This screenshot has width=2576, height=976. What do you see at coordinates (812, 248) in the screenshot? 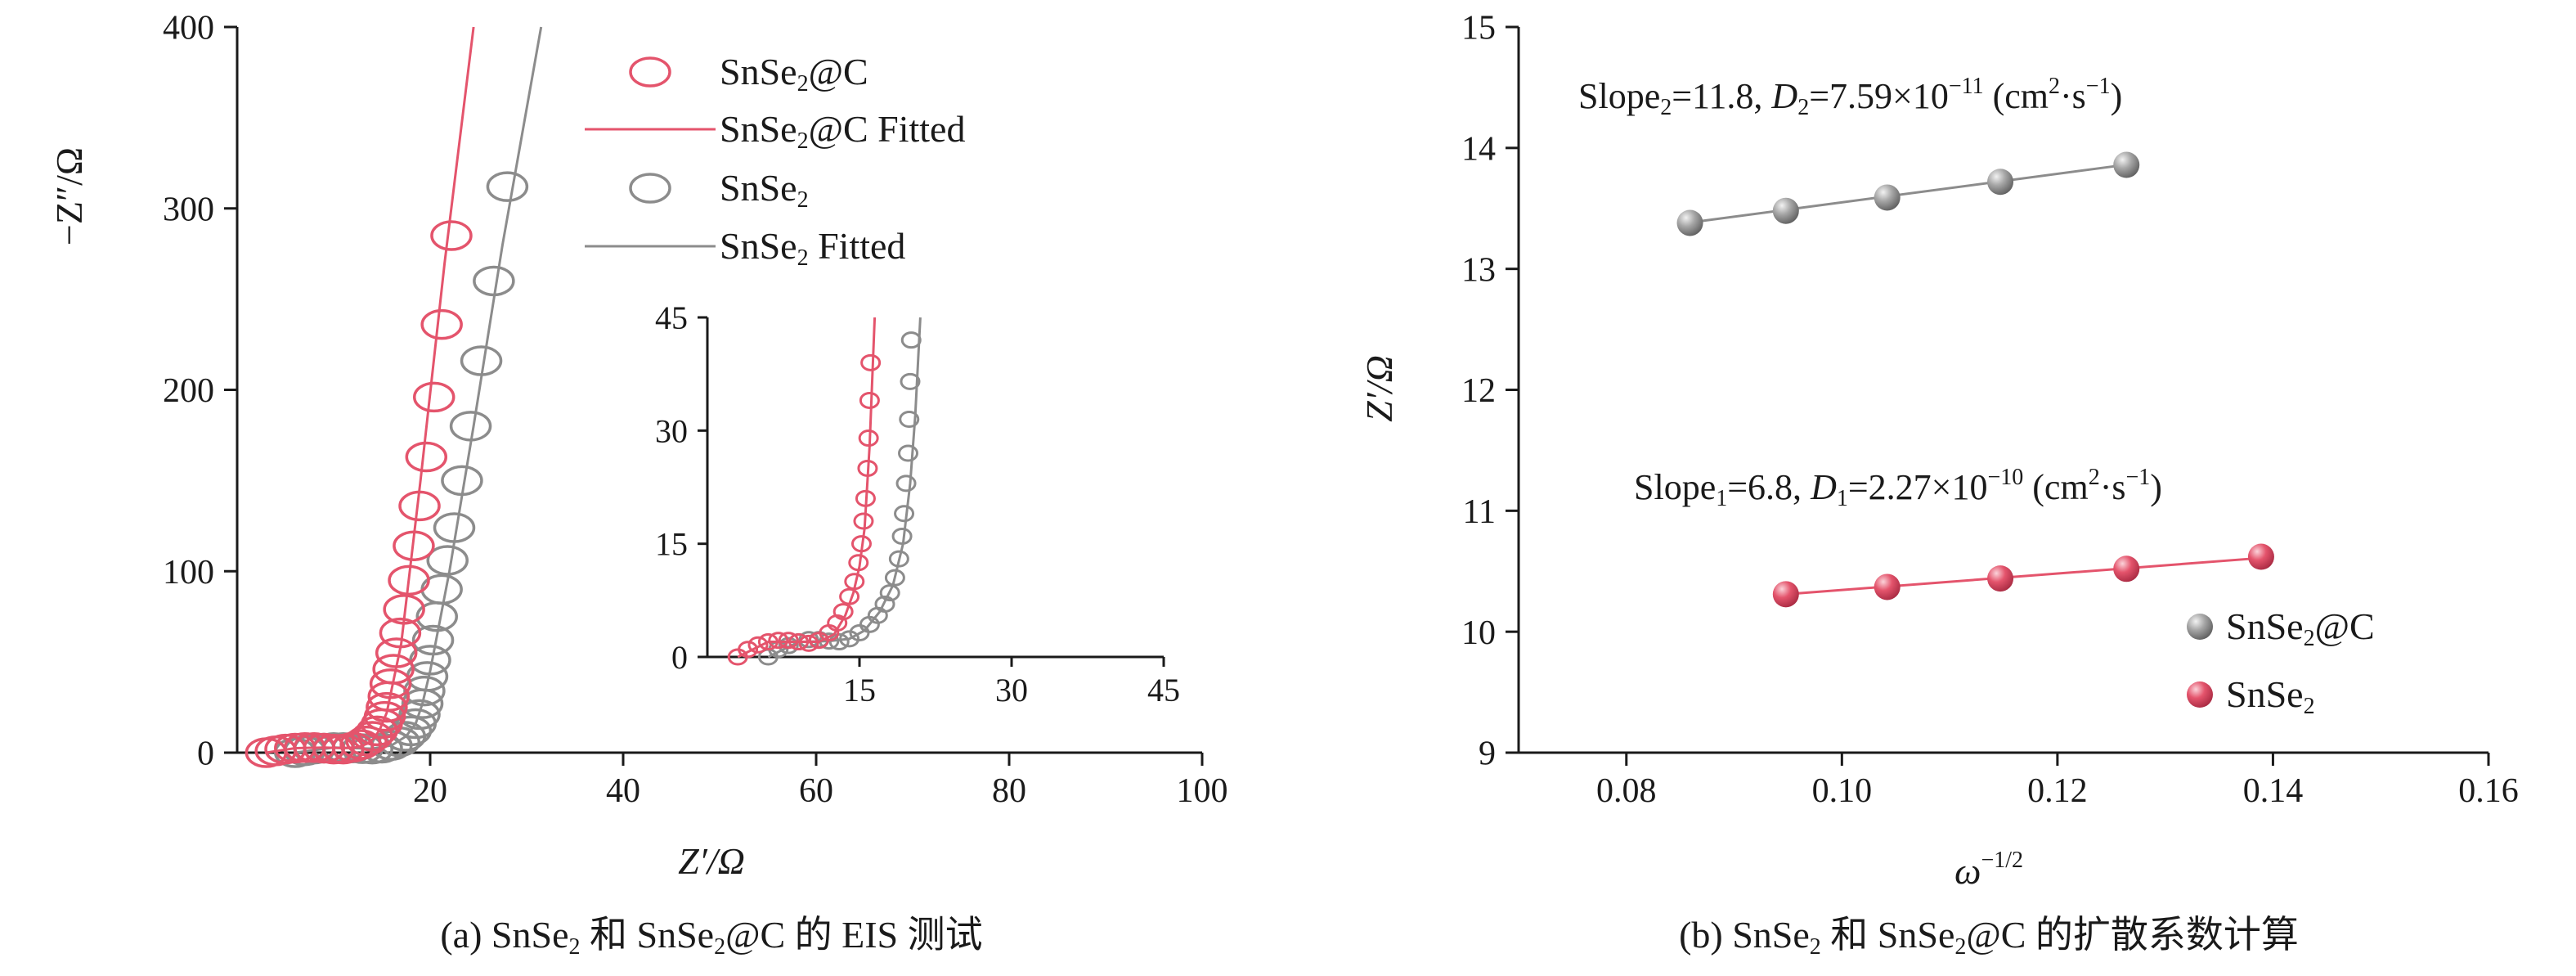
I see `legend-label-snse2-fitted: SnSe2 Fitted` at bounding box center [812, 248].